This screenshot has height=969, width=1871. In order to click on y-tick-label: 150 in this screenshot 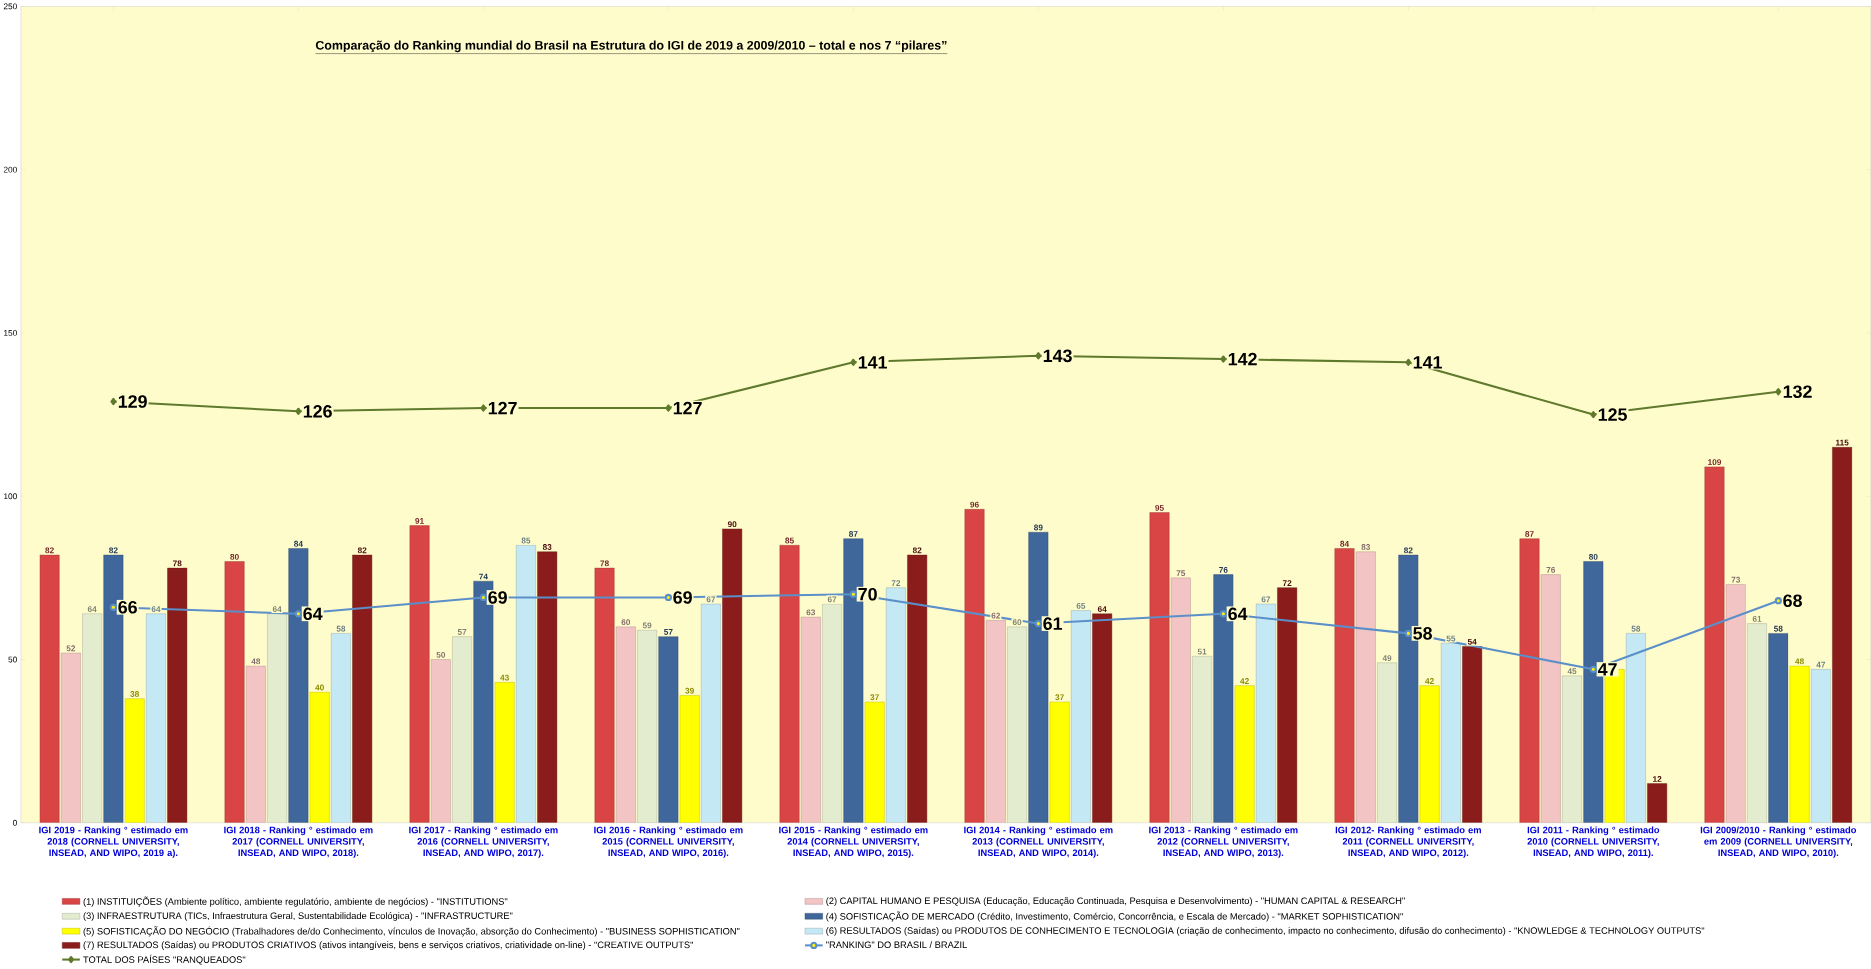, I will do `click(10, 333)`.